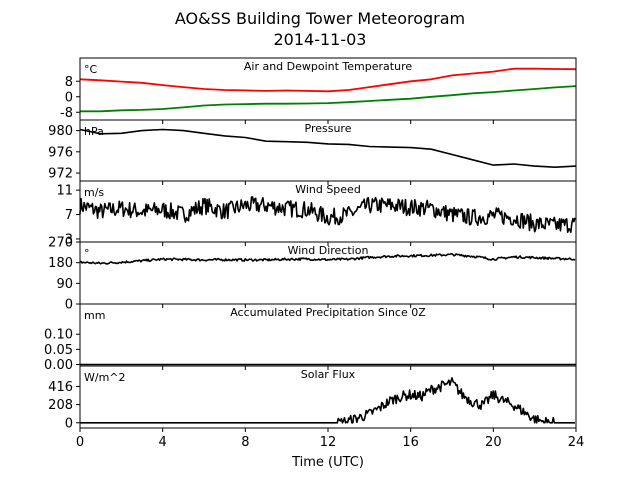 This screenshot has height=480, width=640. What do you see at coordinates (69, 215) in the screenshot?
I see `panel-2-ytick-label-1: 7` at bounding box center [69, 215].